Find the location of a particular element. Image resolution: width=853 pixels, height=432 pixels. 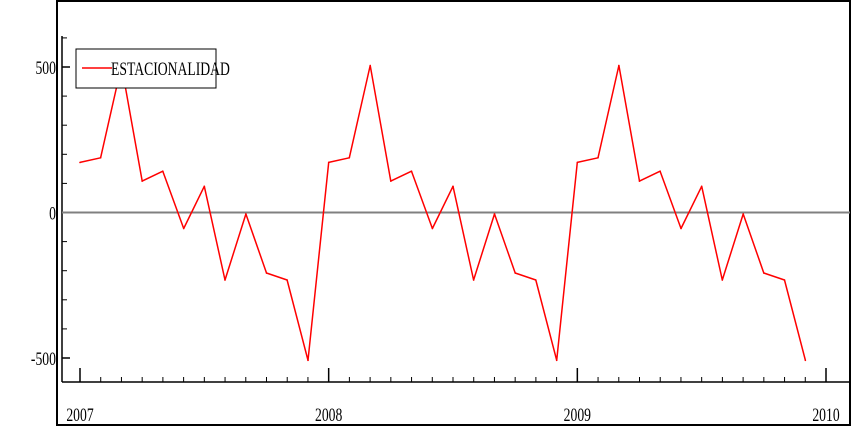

y-tick-label: 0 is located at coordinates (52, 213).